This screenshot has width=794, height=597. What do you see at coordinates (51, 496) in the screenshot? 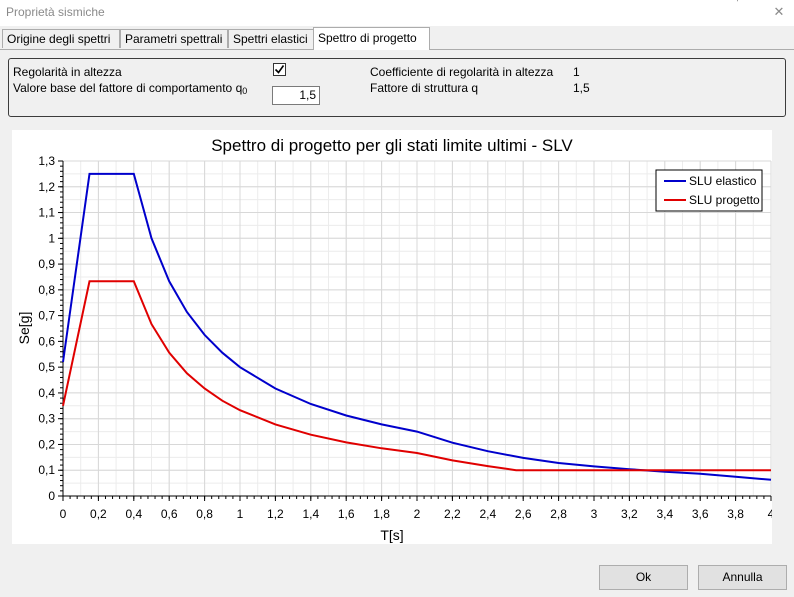
I see `y-tick-label: 0` at bounding box center [51, 496].